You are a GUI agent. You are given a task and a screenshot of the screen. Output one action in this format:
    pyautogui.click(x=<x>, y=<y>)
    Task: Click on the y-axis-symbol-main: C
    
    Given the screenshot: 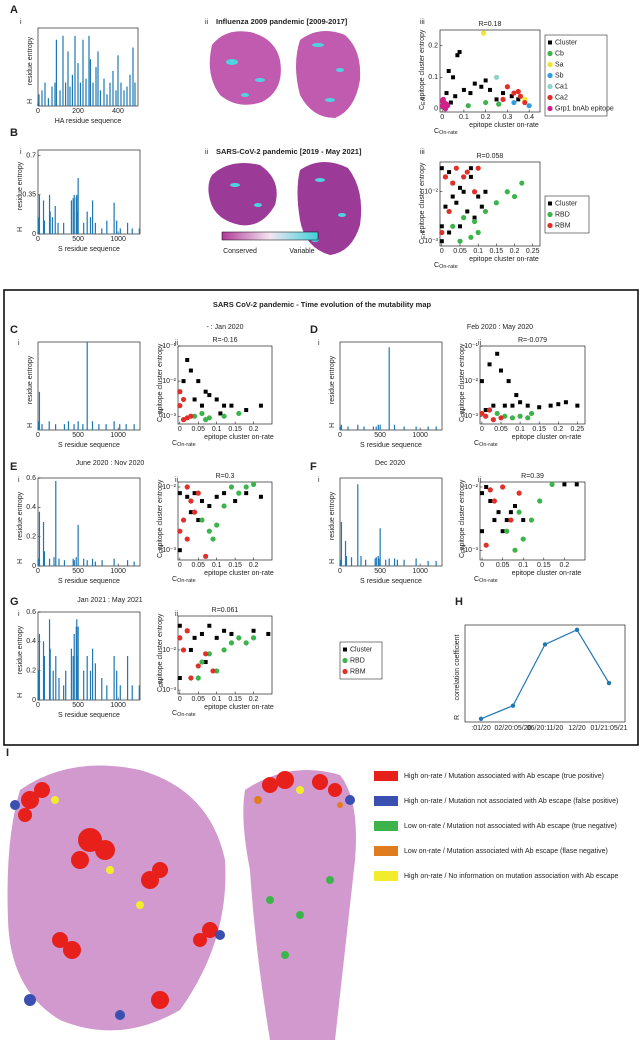 What is the action you would take?
    pyautogui.click(x=160, y=689)
    